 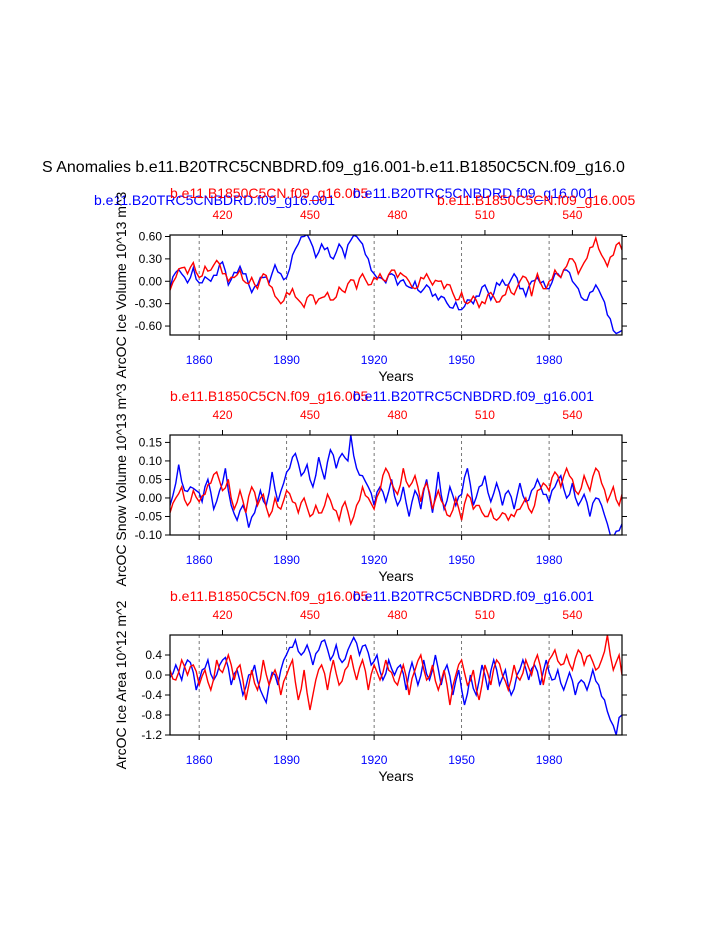 What do you see at coordinates (536, 200) in the screenshot?
I see `legend-red-right: b.e11.B1850C5CN.f09_g16.005` at bounding box center [536, 200].